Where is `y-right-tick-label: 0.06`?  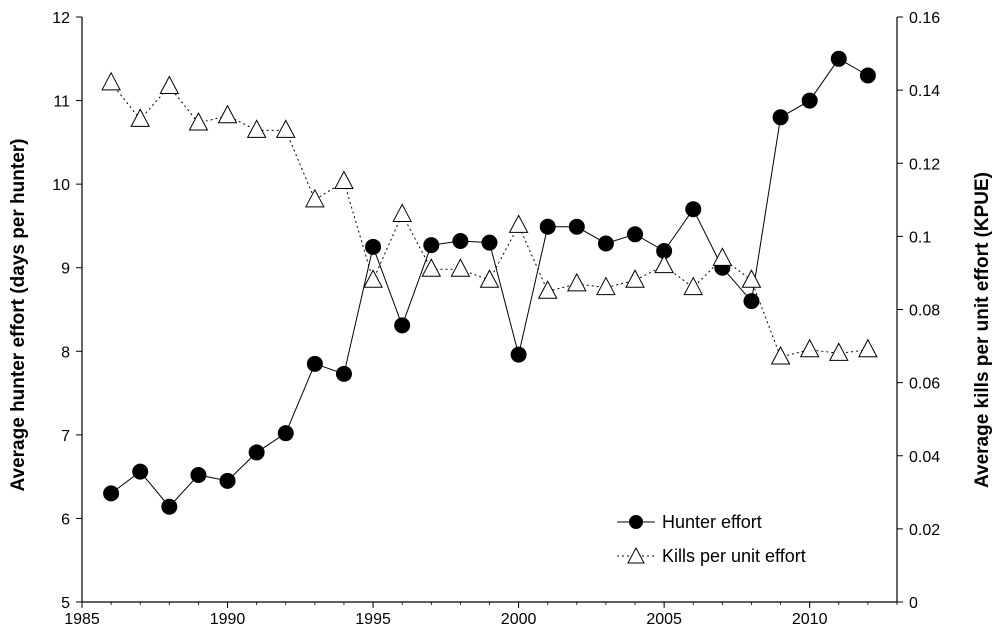
y-right-tick-label: 0.06 is located at coordinates (924, 384).